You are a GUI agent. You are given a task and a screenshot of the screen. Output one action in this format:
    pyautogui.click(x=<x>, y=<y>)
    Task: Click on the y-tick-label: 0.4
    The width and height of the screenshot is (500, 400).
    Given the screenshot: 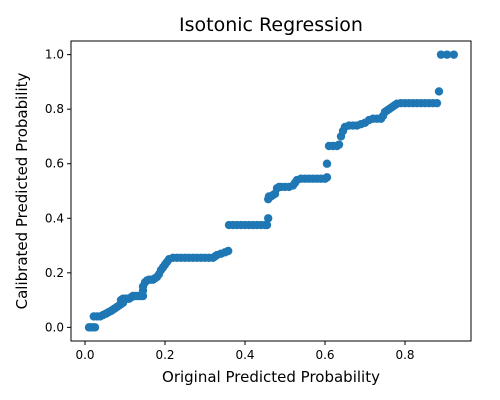 What is the action you would take?
    pyautogui.click(x=54, y=218)
    